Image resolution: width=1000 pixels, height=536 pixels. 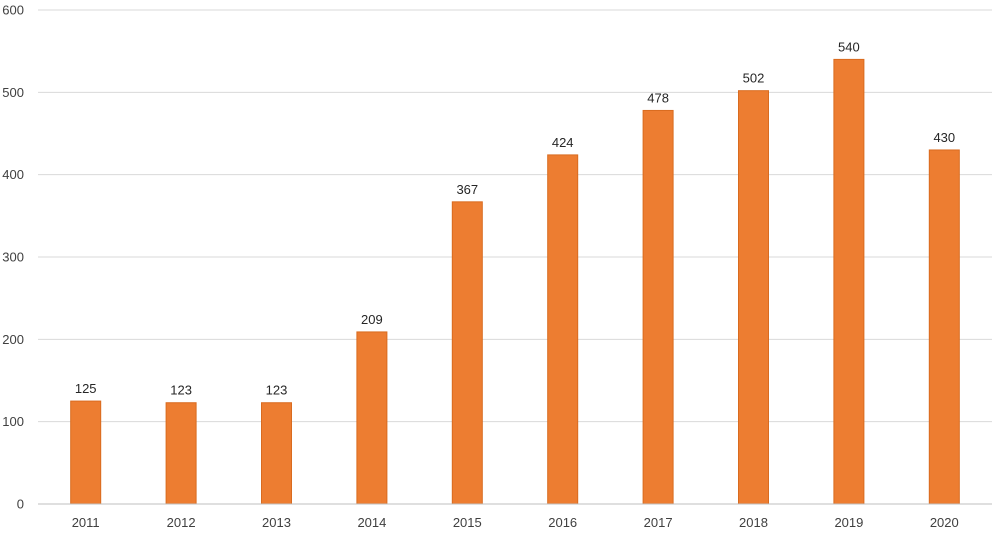 I want to click on data-label-2015: 367, so click(x=467, y=189).